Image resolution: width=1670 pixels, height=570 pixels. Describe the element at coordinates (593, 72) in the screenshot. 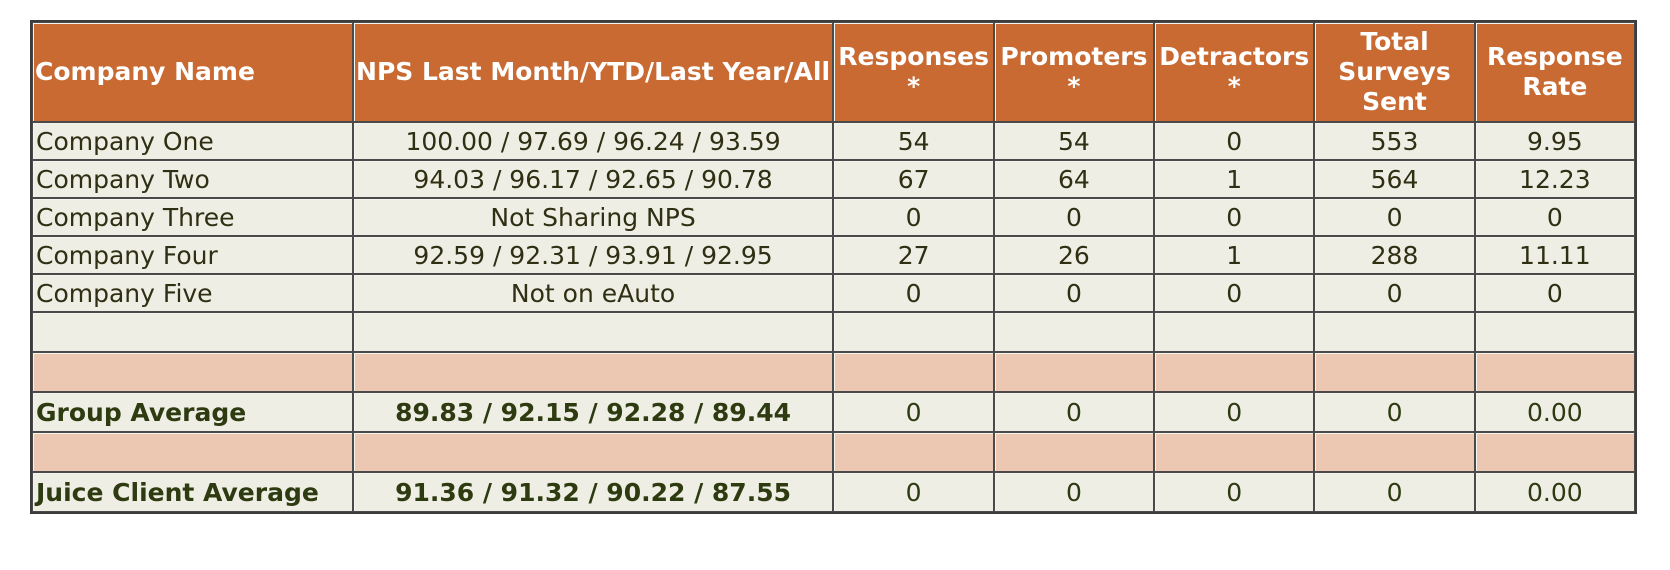

I see `header-nps: NPS Last Month/YTD/Last Year/All` at that location.